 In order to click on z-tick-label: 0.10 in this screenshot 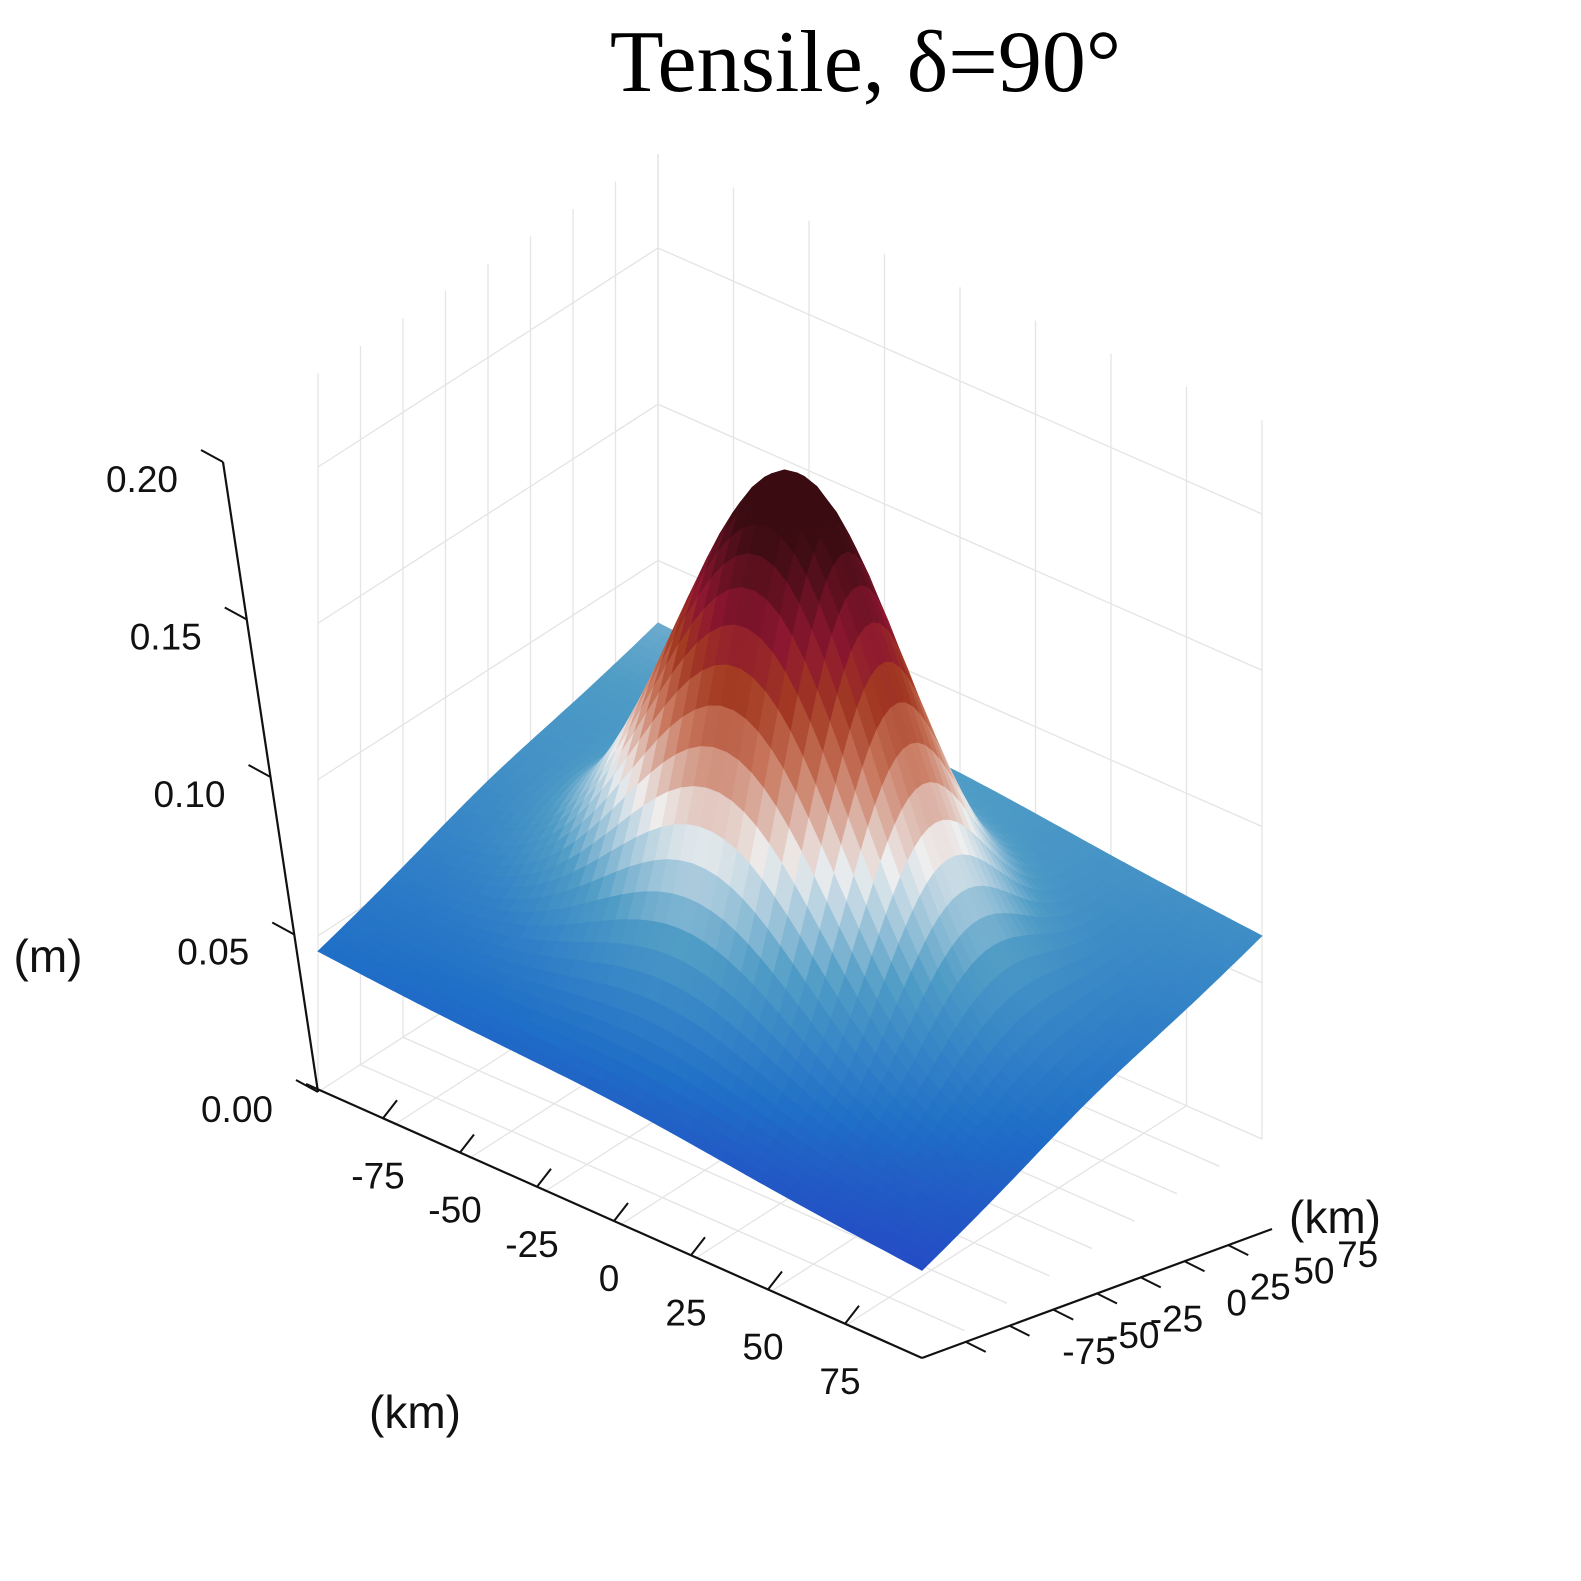, I will do `click(189, 794)`.